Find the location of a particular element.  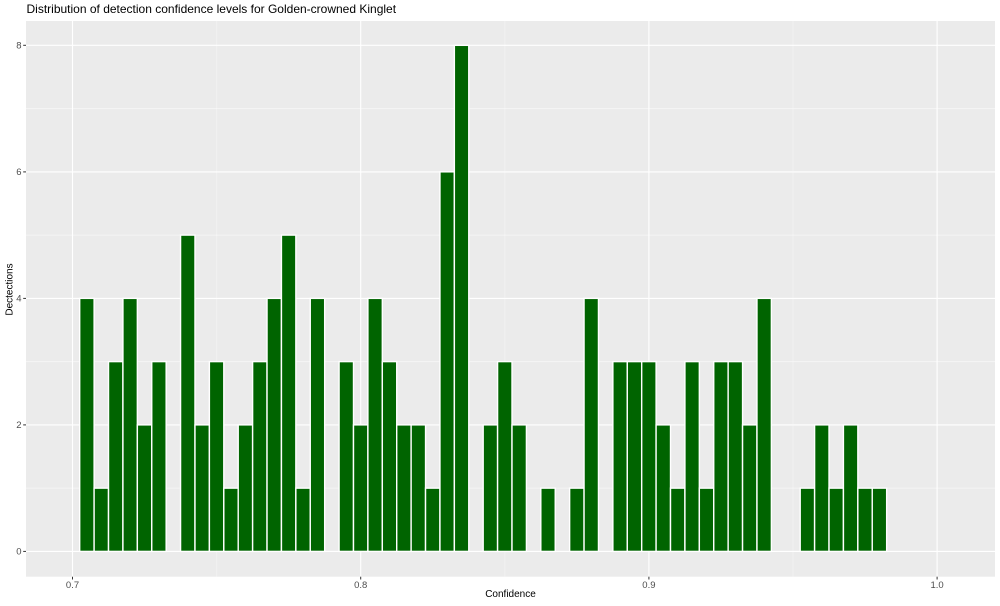

svg-text: Confidence is located at coordinates (510, 594).